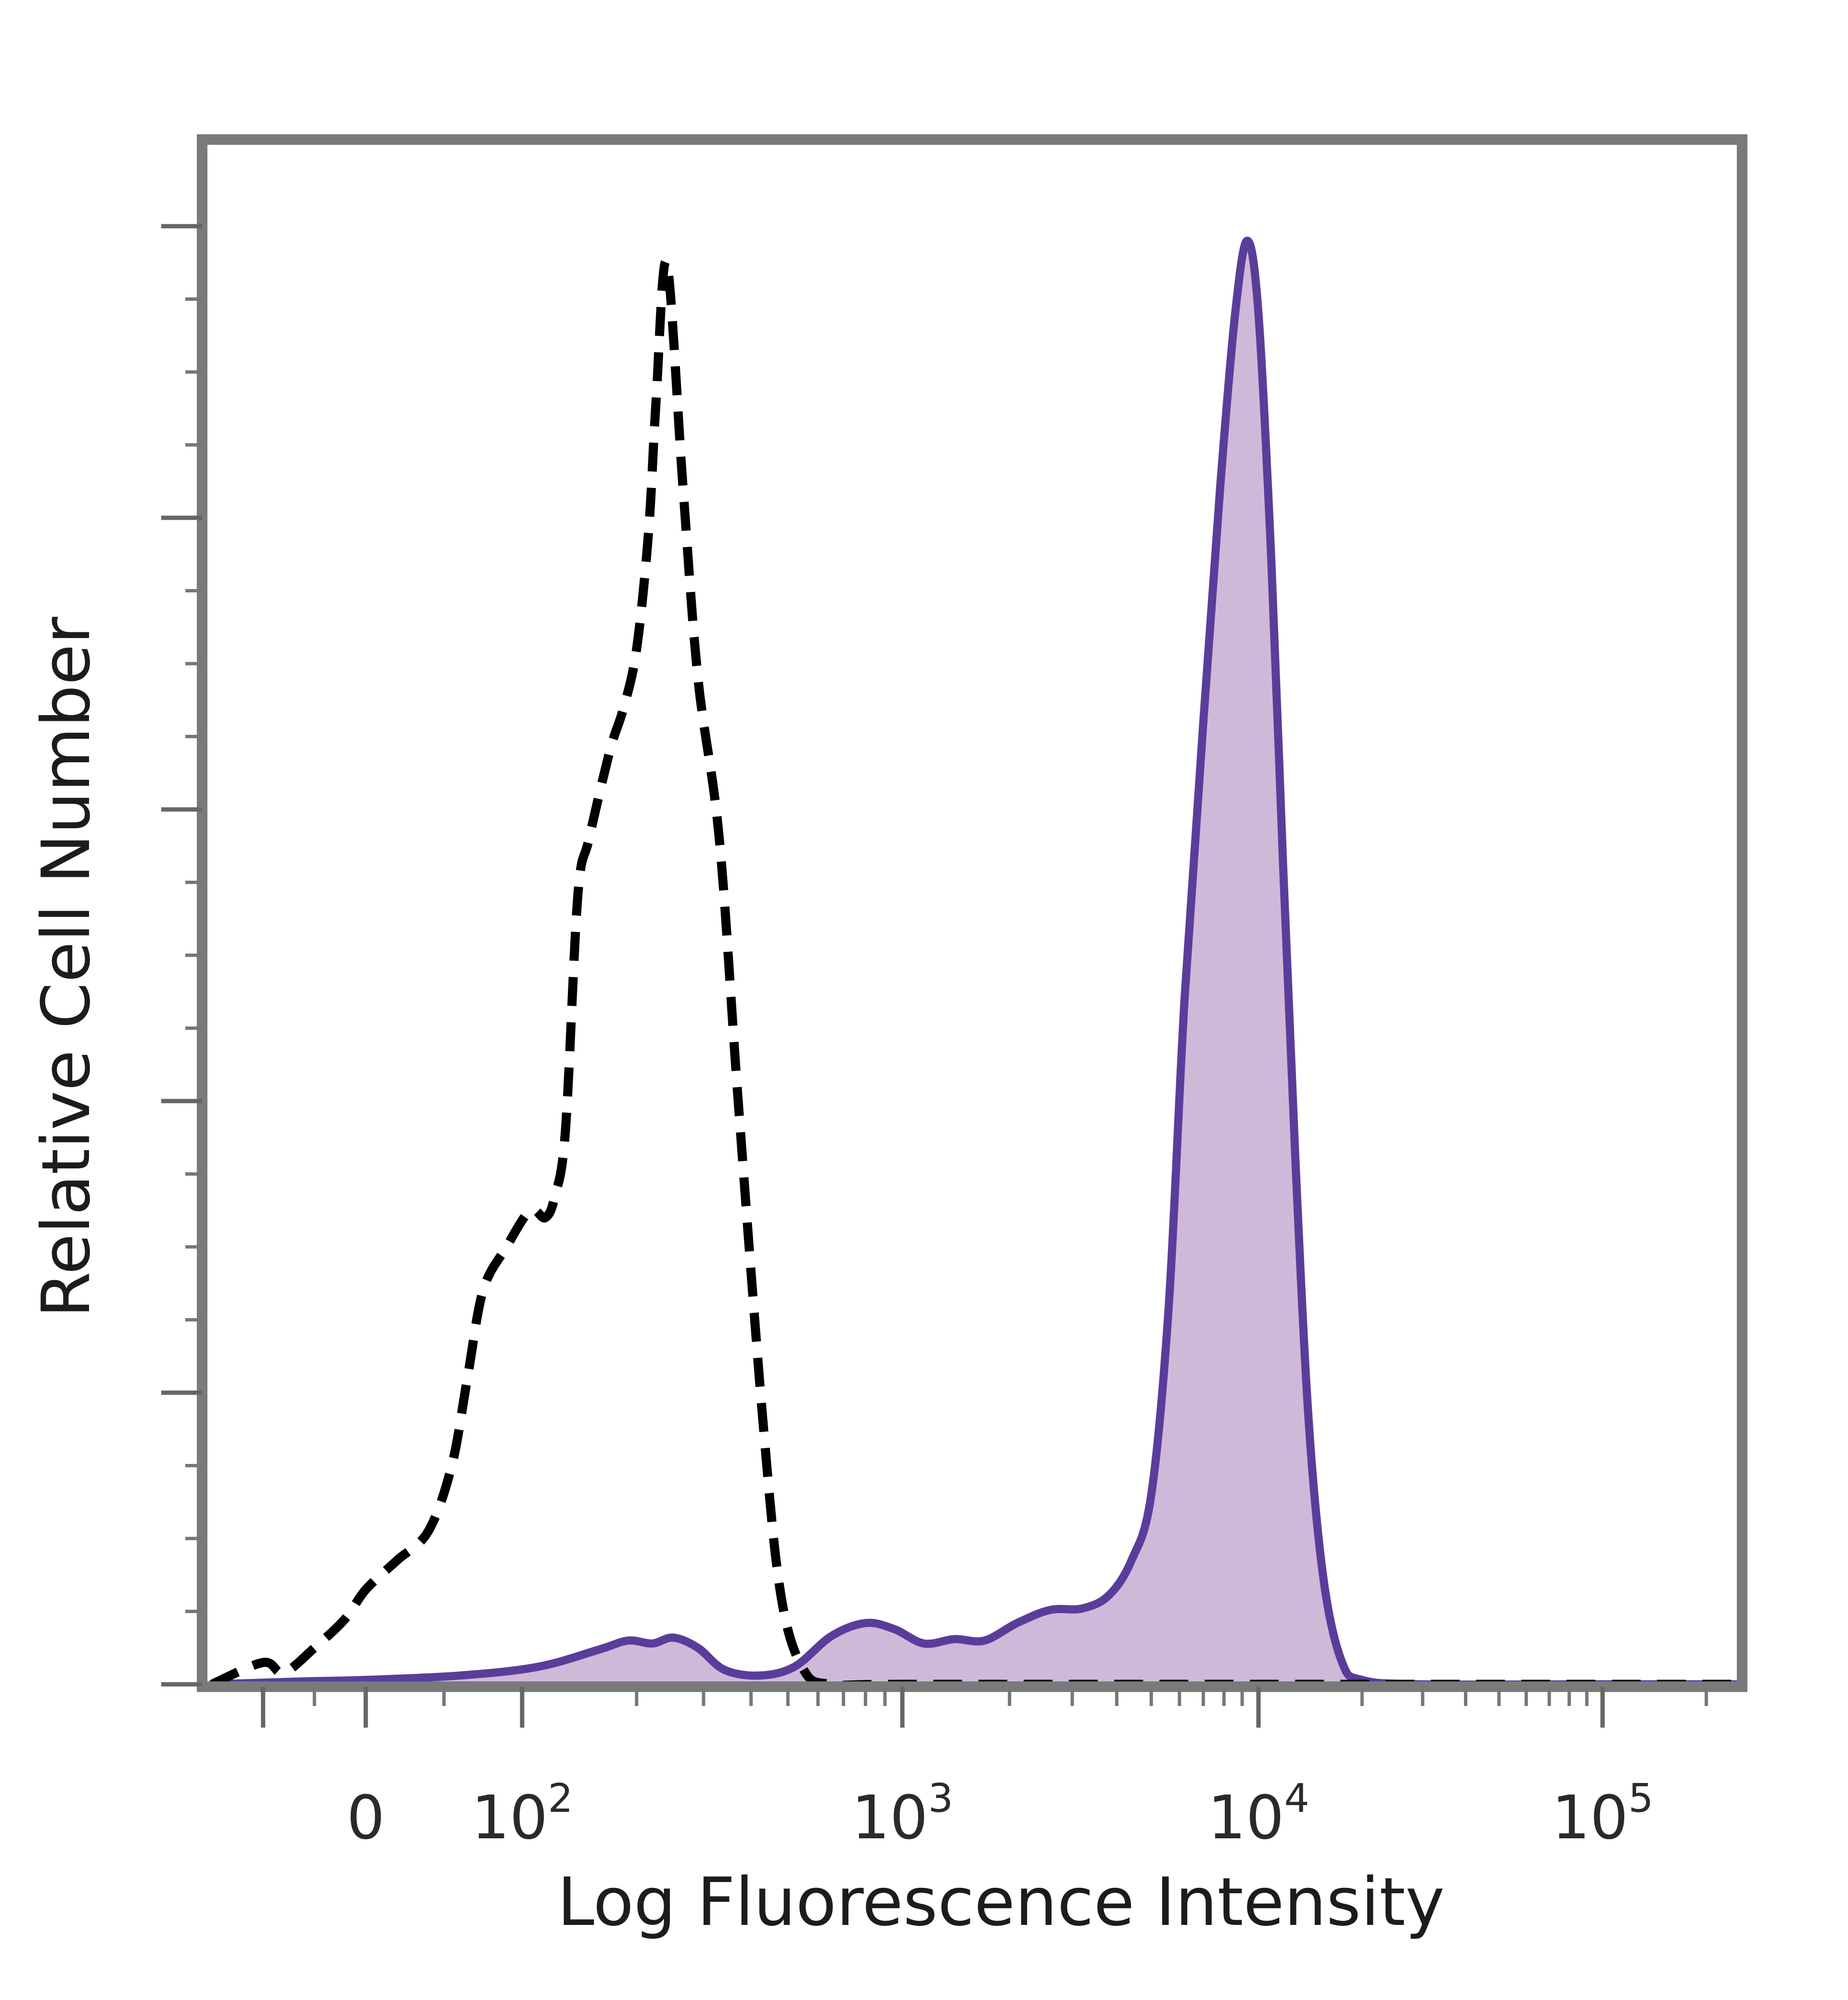  I want to click on x-tick-exponent: 2, so click(560, 1798).